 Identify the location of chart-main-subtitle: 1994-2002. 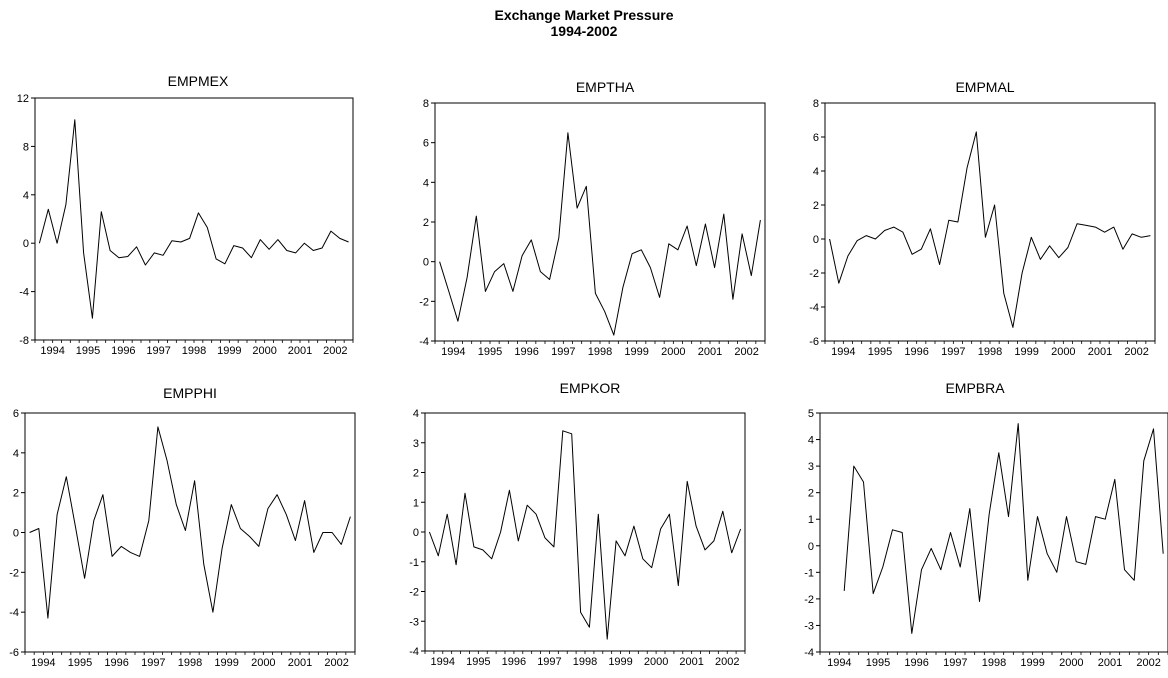
(584, 31).